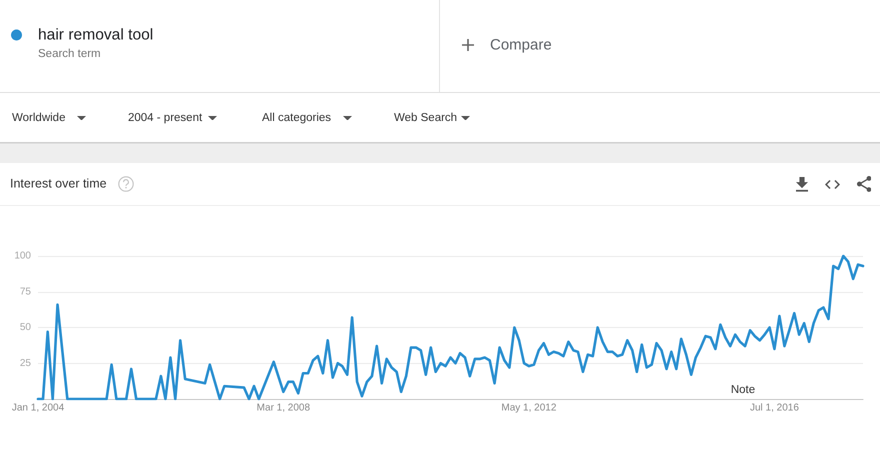 The width and height of the screenshot is (880, 450). What do you see at coordinates (165, 118) in the screenshot?
I see `text: 2004 - present` at bounding box center [165, 118].